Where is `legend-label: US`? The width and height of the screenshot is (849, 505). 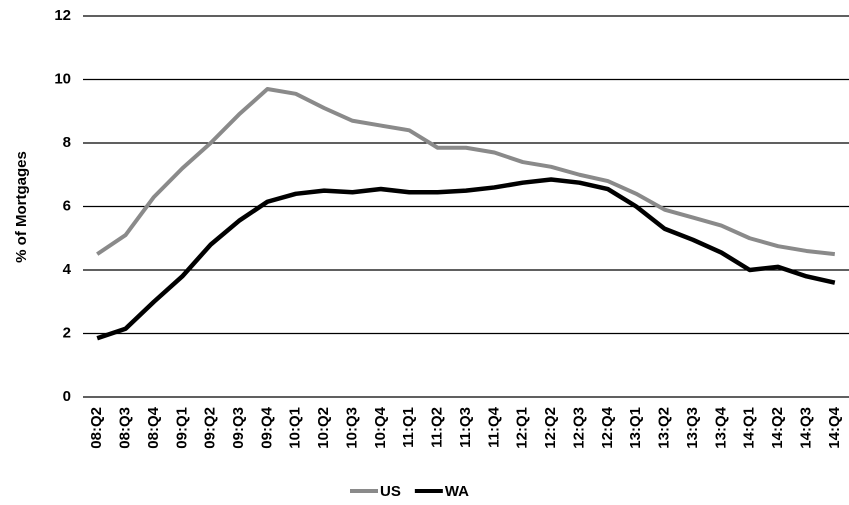 legend-label: US is located at coordinates (390, 491).